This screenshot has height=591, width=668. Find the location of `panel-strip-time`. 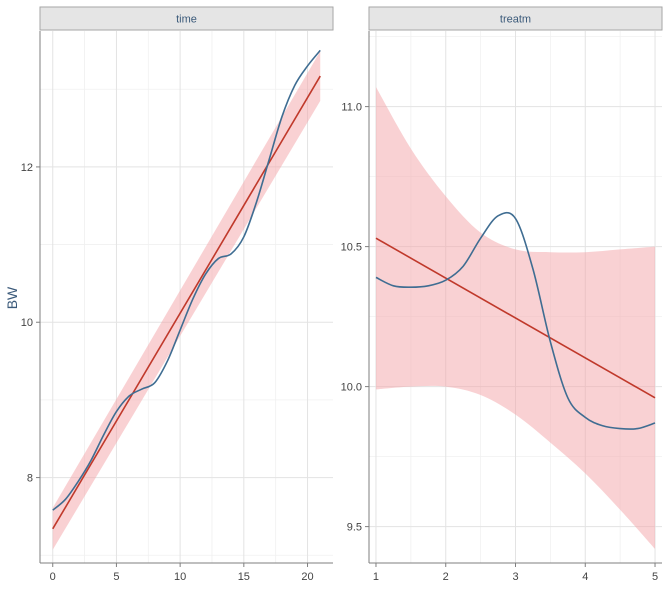

panel-strip-time is located at coordinates (186, 18).